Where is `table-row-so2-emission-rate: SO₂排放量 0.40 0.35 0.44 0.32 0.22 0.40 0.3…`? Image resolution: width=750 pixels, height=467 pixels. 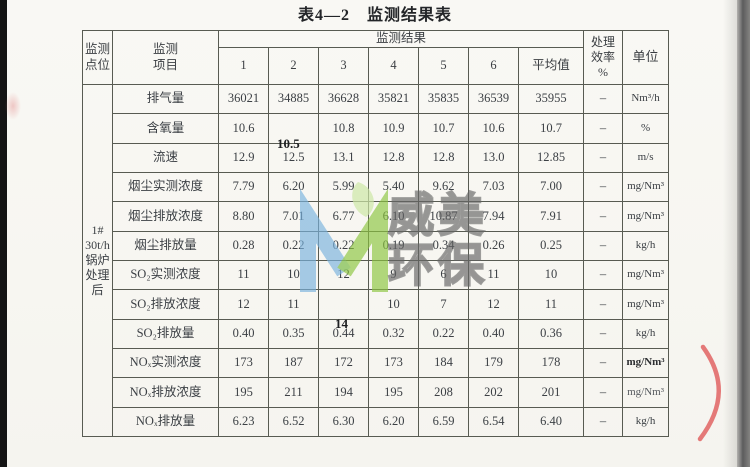 table-row-so2-emission-rate: SO₂排放量 0.40 0.35 0.44 0.32 0.22 0.40 0.3… is located at coordinates (376, 333).